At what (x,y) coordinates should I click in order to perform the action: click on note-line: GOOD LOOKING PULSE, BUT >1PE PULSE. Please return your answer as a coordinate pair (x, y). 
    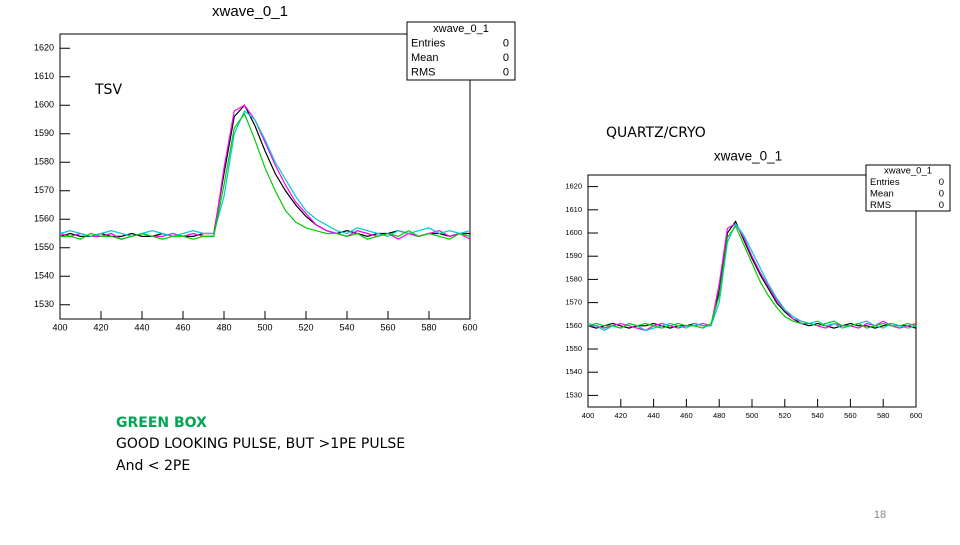
    Looking at the image, I should click on (260, 444).